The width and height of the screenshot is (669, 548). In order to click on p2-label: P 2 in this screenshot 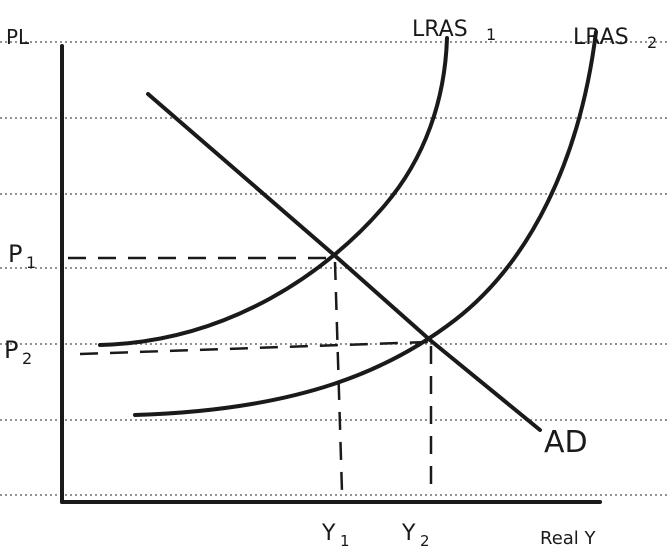, I will do `click(18, 352)`.